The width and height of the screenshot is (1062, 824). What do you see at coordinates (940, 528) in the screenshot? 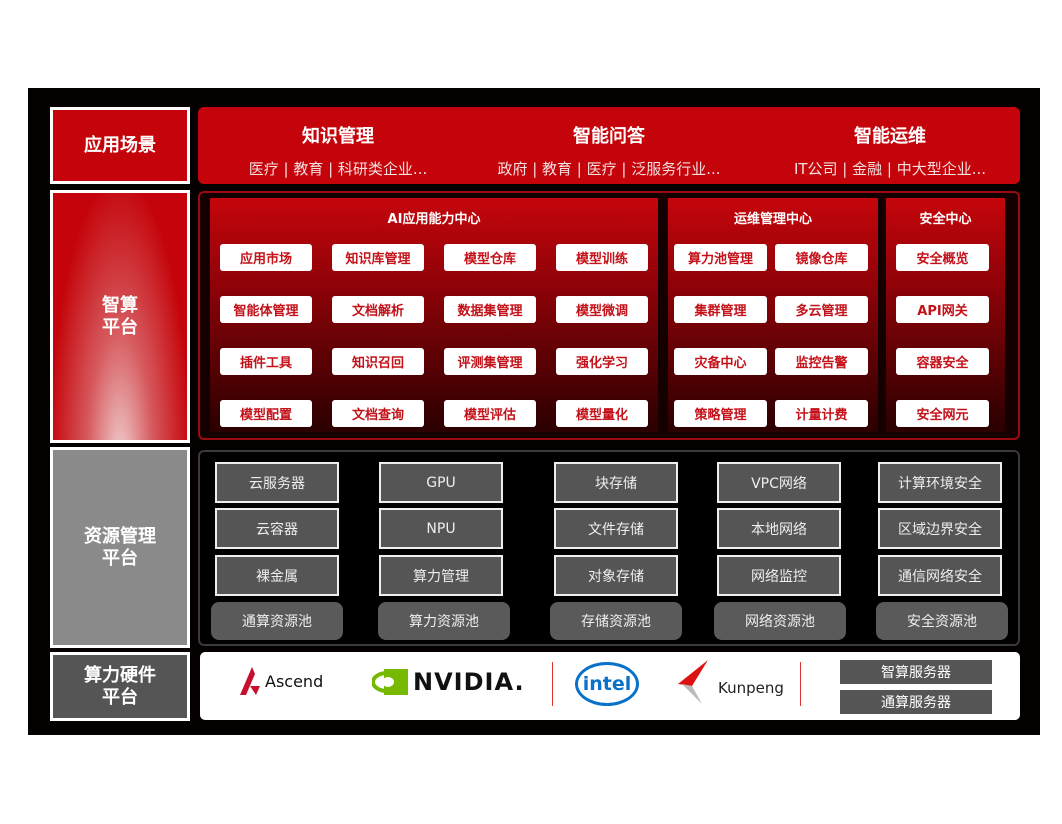
I see `resource-item: 区域边界安全` at bounding box center [940, 528].